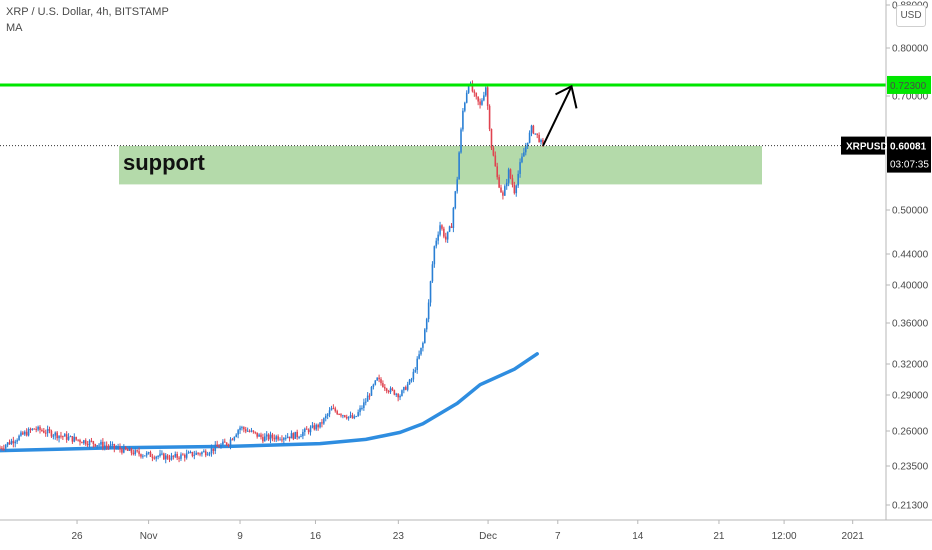  I want to click on price-tick-label: 0.44000, so click(910, 255).